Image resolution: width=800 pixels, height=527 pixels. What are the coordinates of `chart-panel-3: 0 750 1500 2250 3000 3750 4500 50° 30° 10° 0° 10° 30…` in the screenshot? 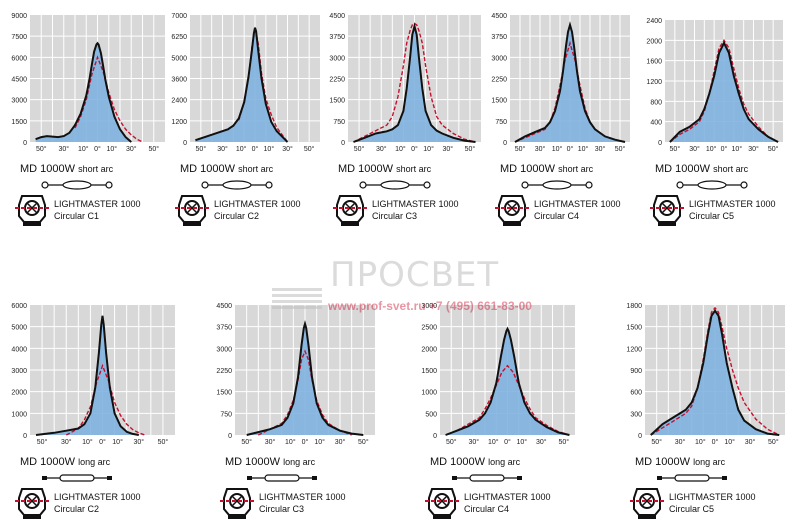 It's located at (405, 119).